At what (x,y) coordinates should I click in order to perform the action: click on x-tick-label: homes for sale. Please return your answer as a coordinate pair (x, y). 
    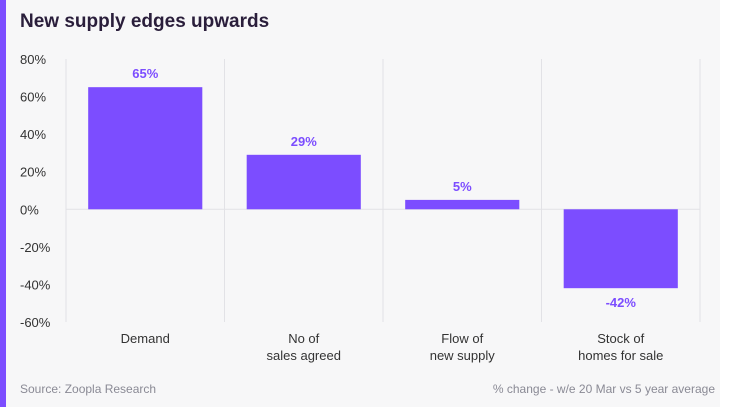
    Looking at the image, I should click on (620, 355).